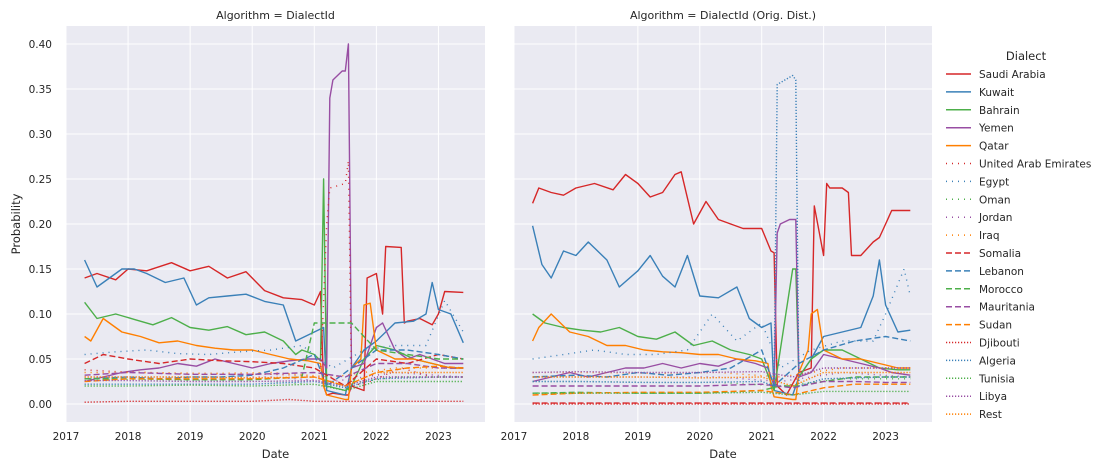  I want to click on y-tick-label: 0.20, so click(40, 225).